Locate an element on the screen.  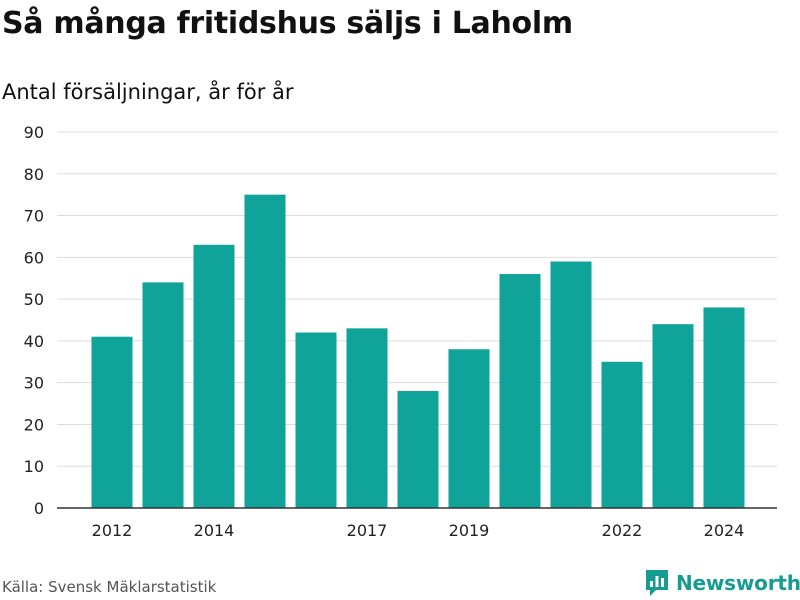
x-tick-label: 2024 is located at coordinates (724, 530).